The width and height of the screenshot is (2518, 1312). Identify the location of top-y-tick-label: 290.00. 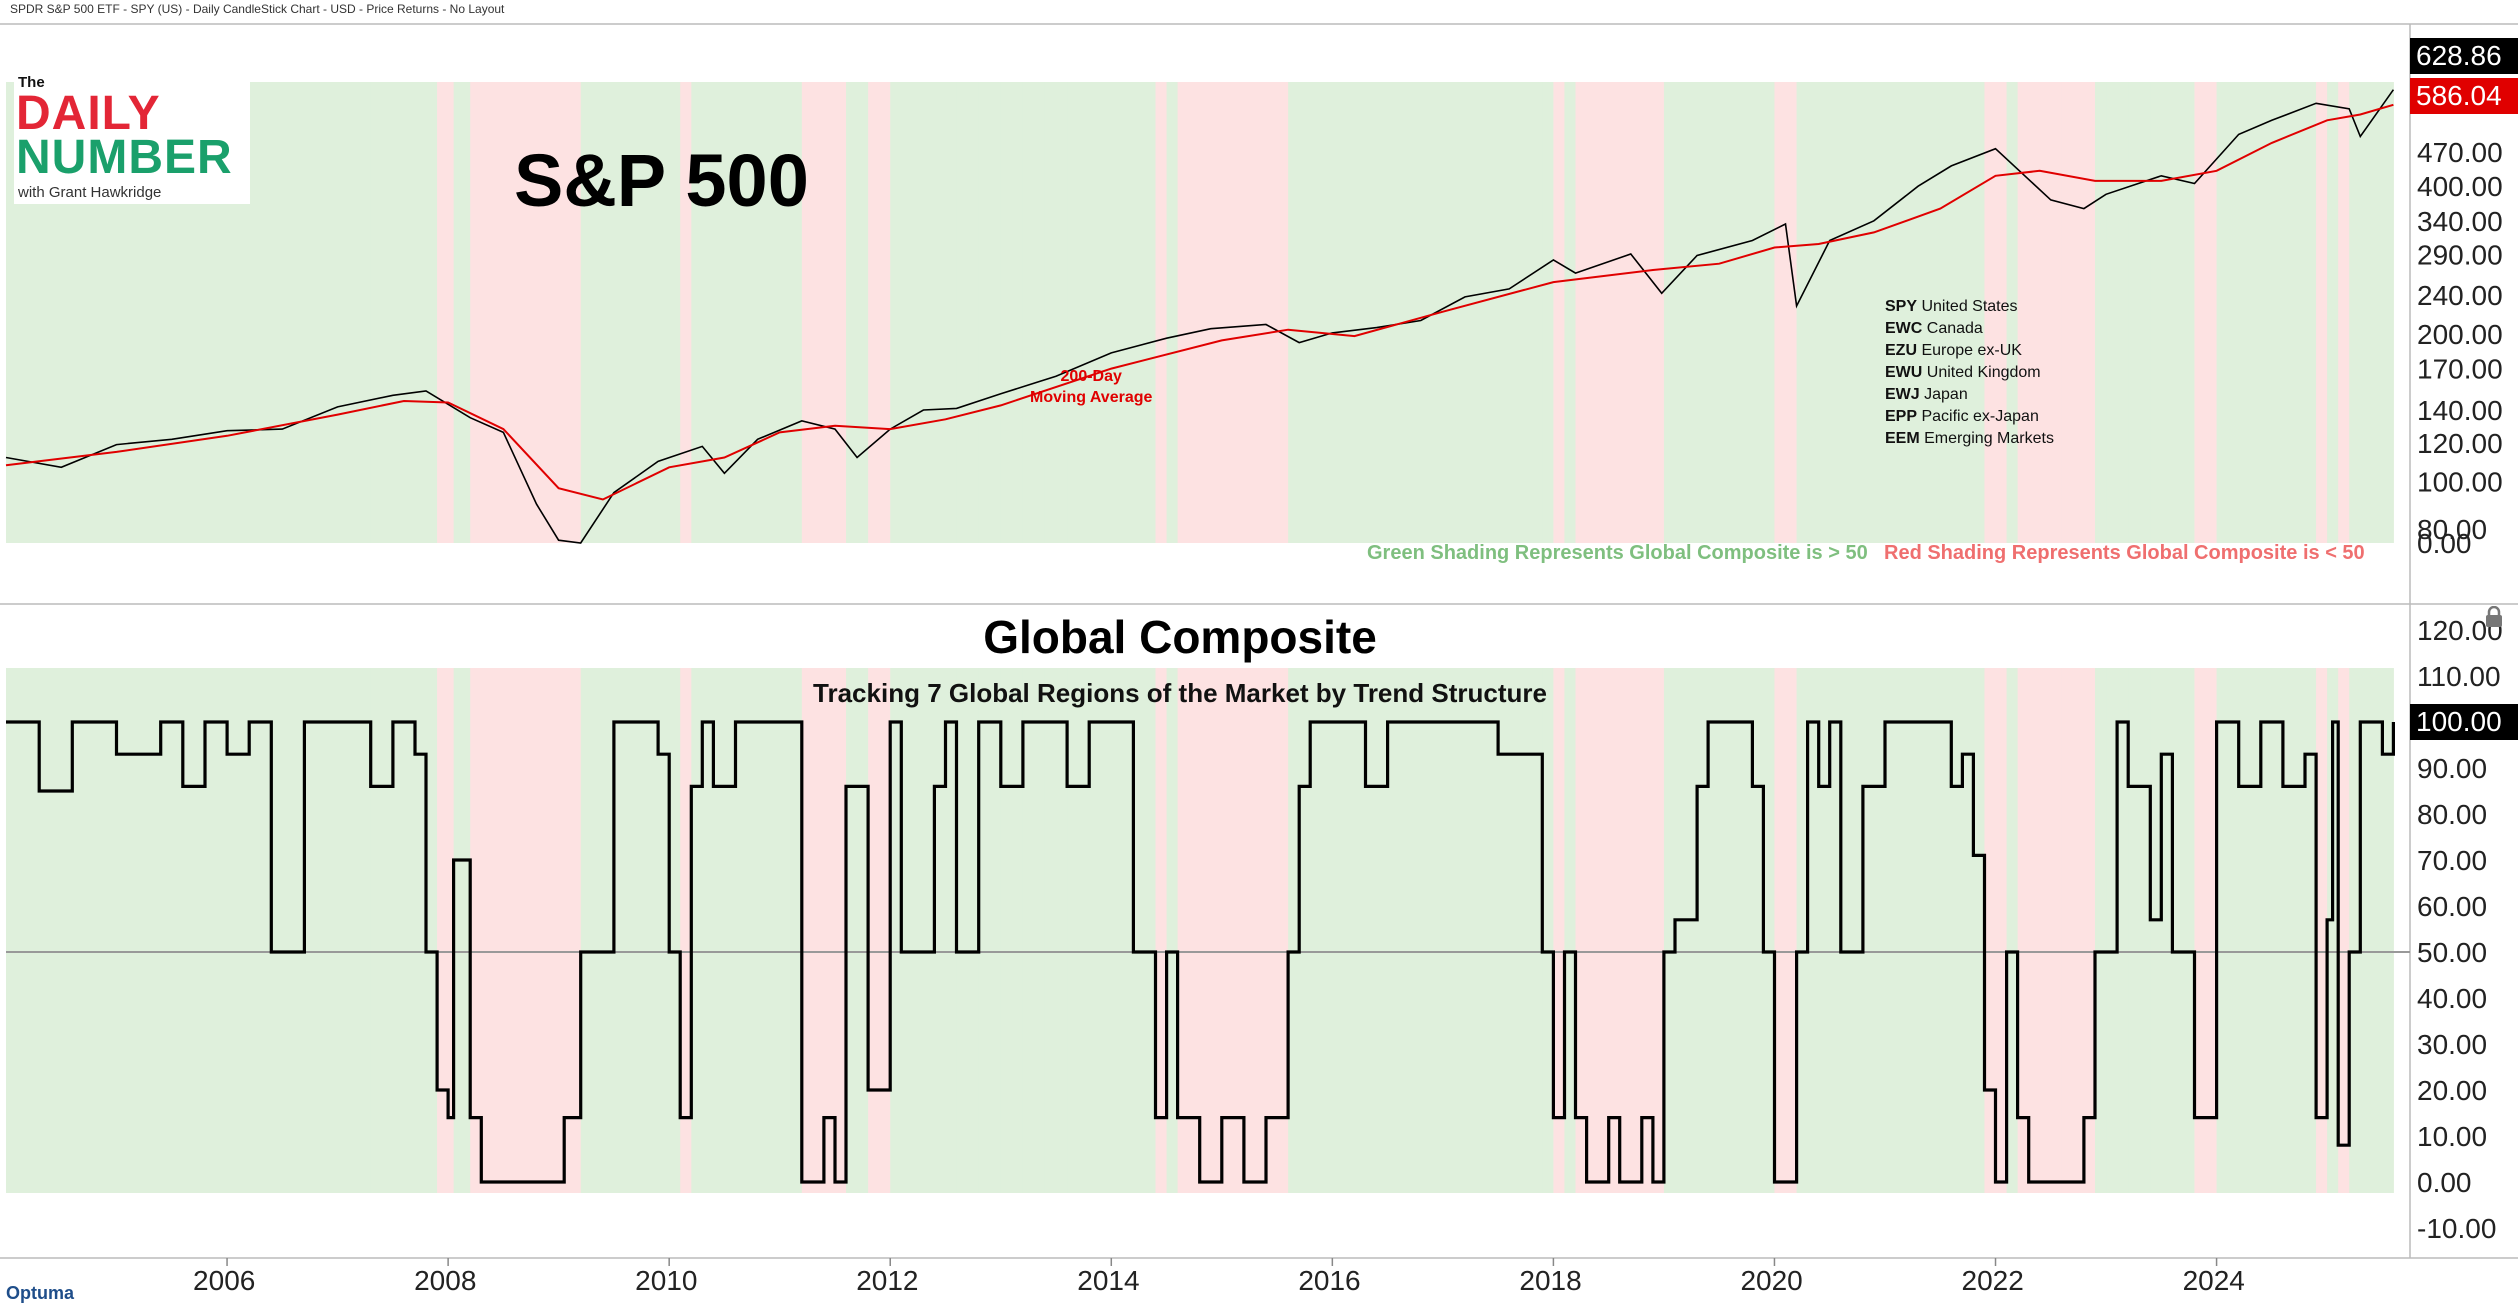
(2460, 255).